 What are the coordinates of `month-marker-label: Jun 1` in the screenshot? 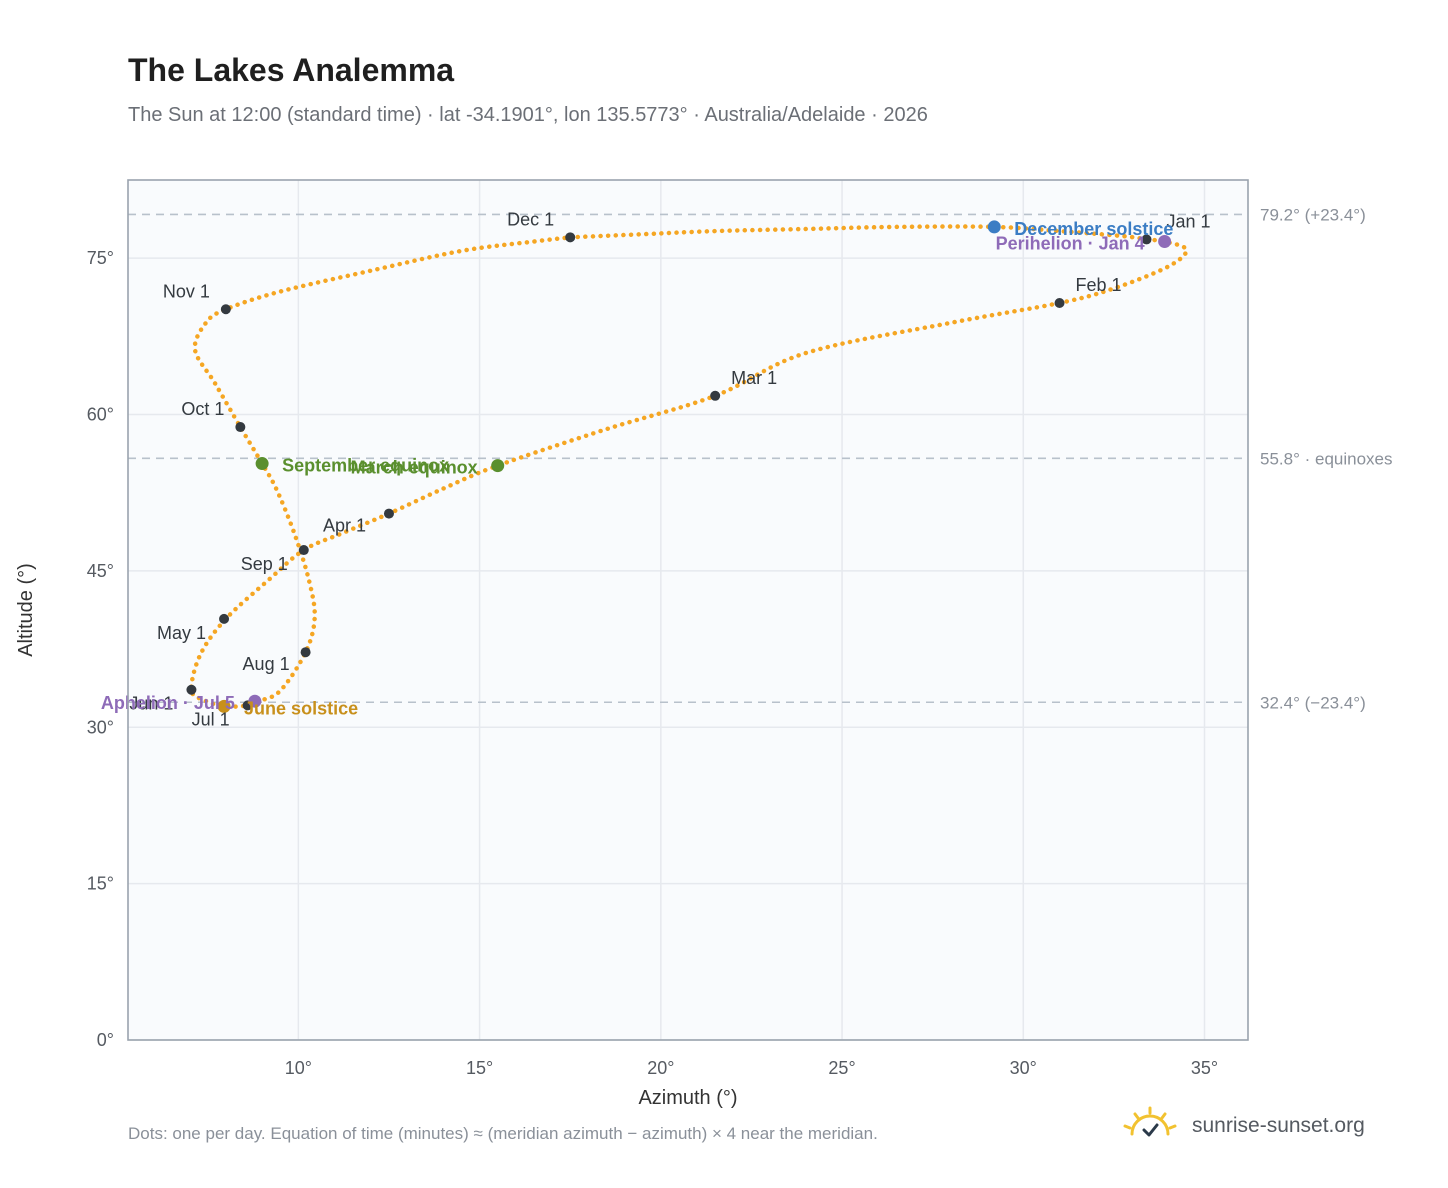 It's located at (151, 704).